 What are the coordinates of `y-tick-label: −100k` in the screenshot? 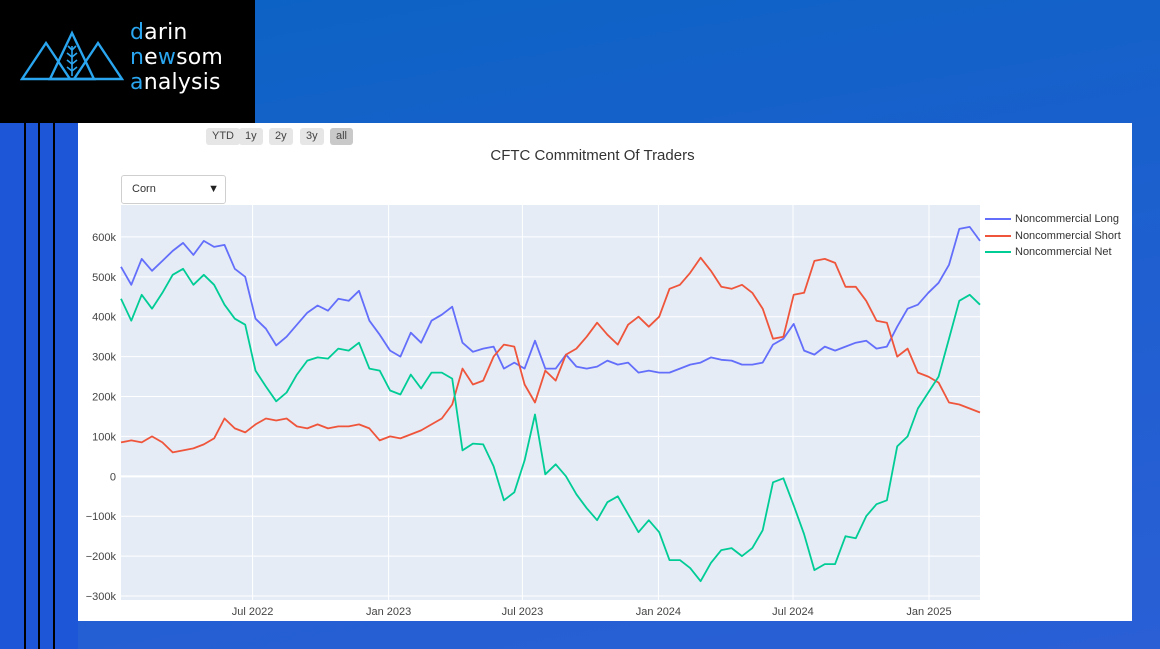 It's located at (101, 517).